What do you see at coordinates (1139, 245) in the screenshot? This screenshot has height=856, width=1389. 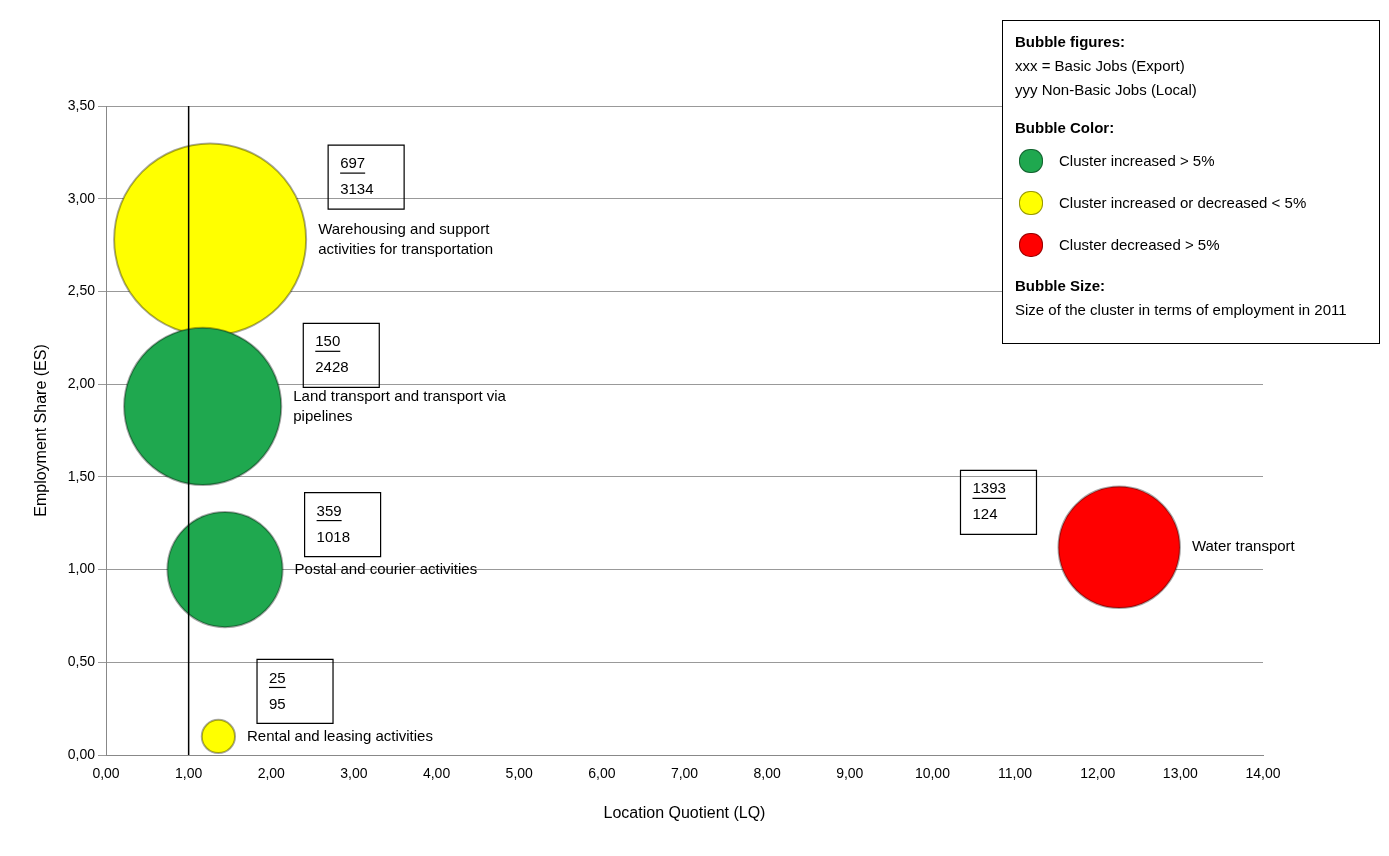 I see `legend-label: Cluster decreased > 5%` at bounding box center [1139, 245].